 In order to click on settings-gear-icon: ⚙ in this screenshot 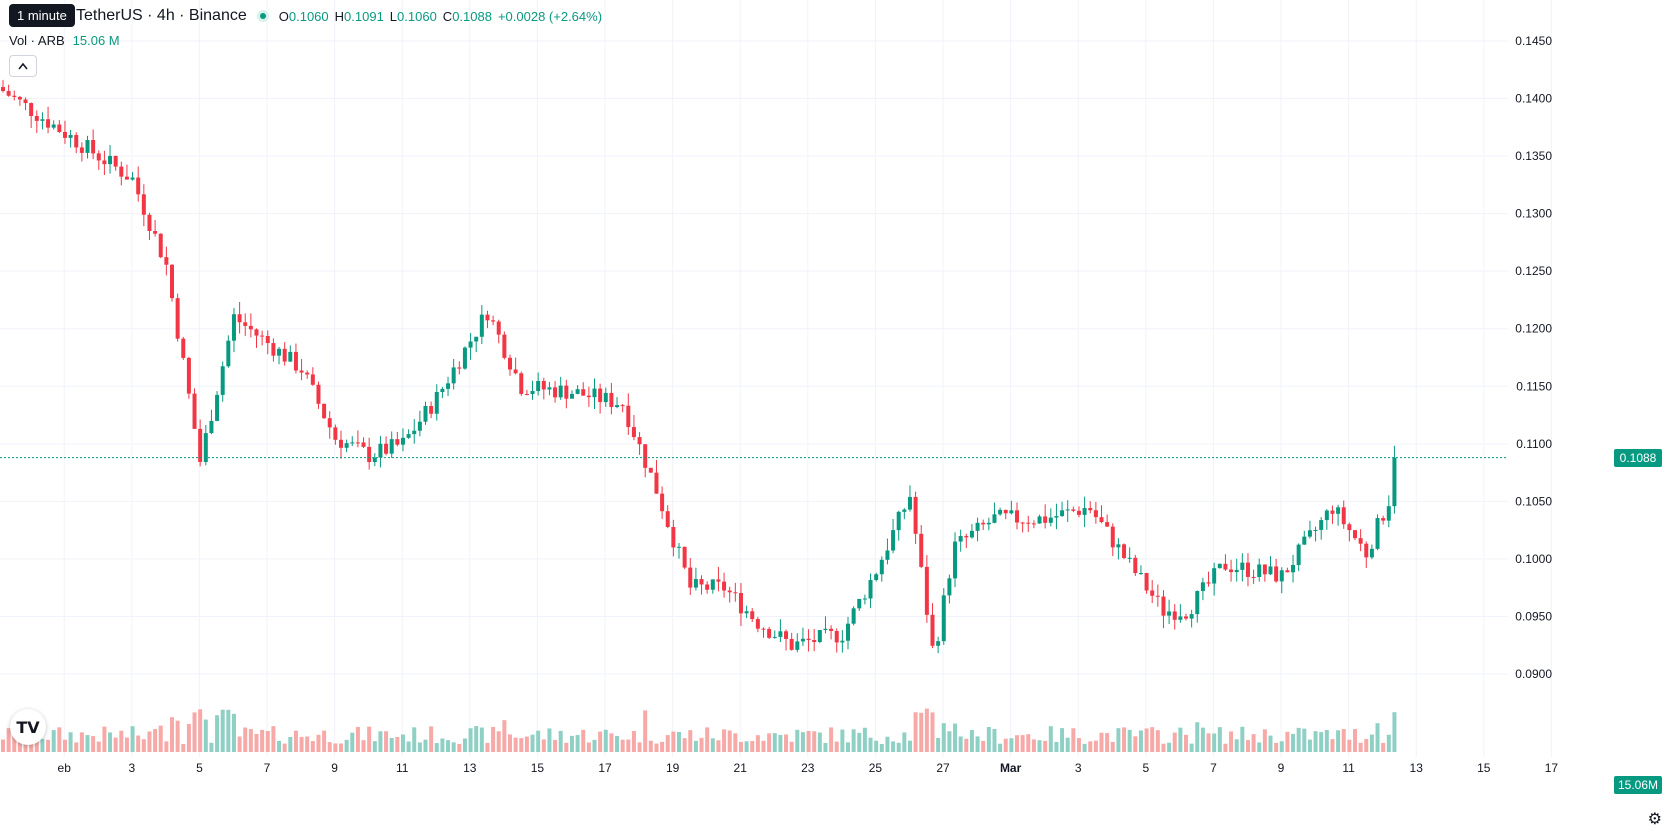, I will do `click(1654, 819)`.